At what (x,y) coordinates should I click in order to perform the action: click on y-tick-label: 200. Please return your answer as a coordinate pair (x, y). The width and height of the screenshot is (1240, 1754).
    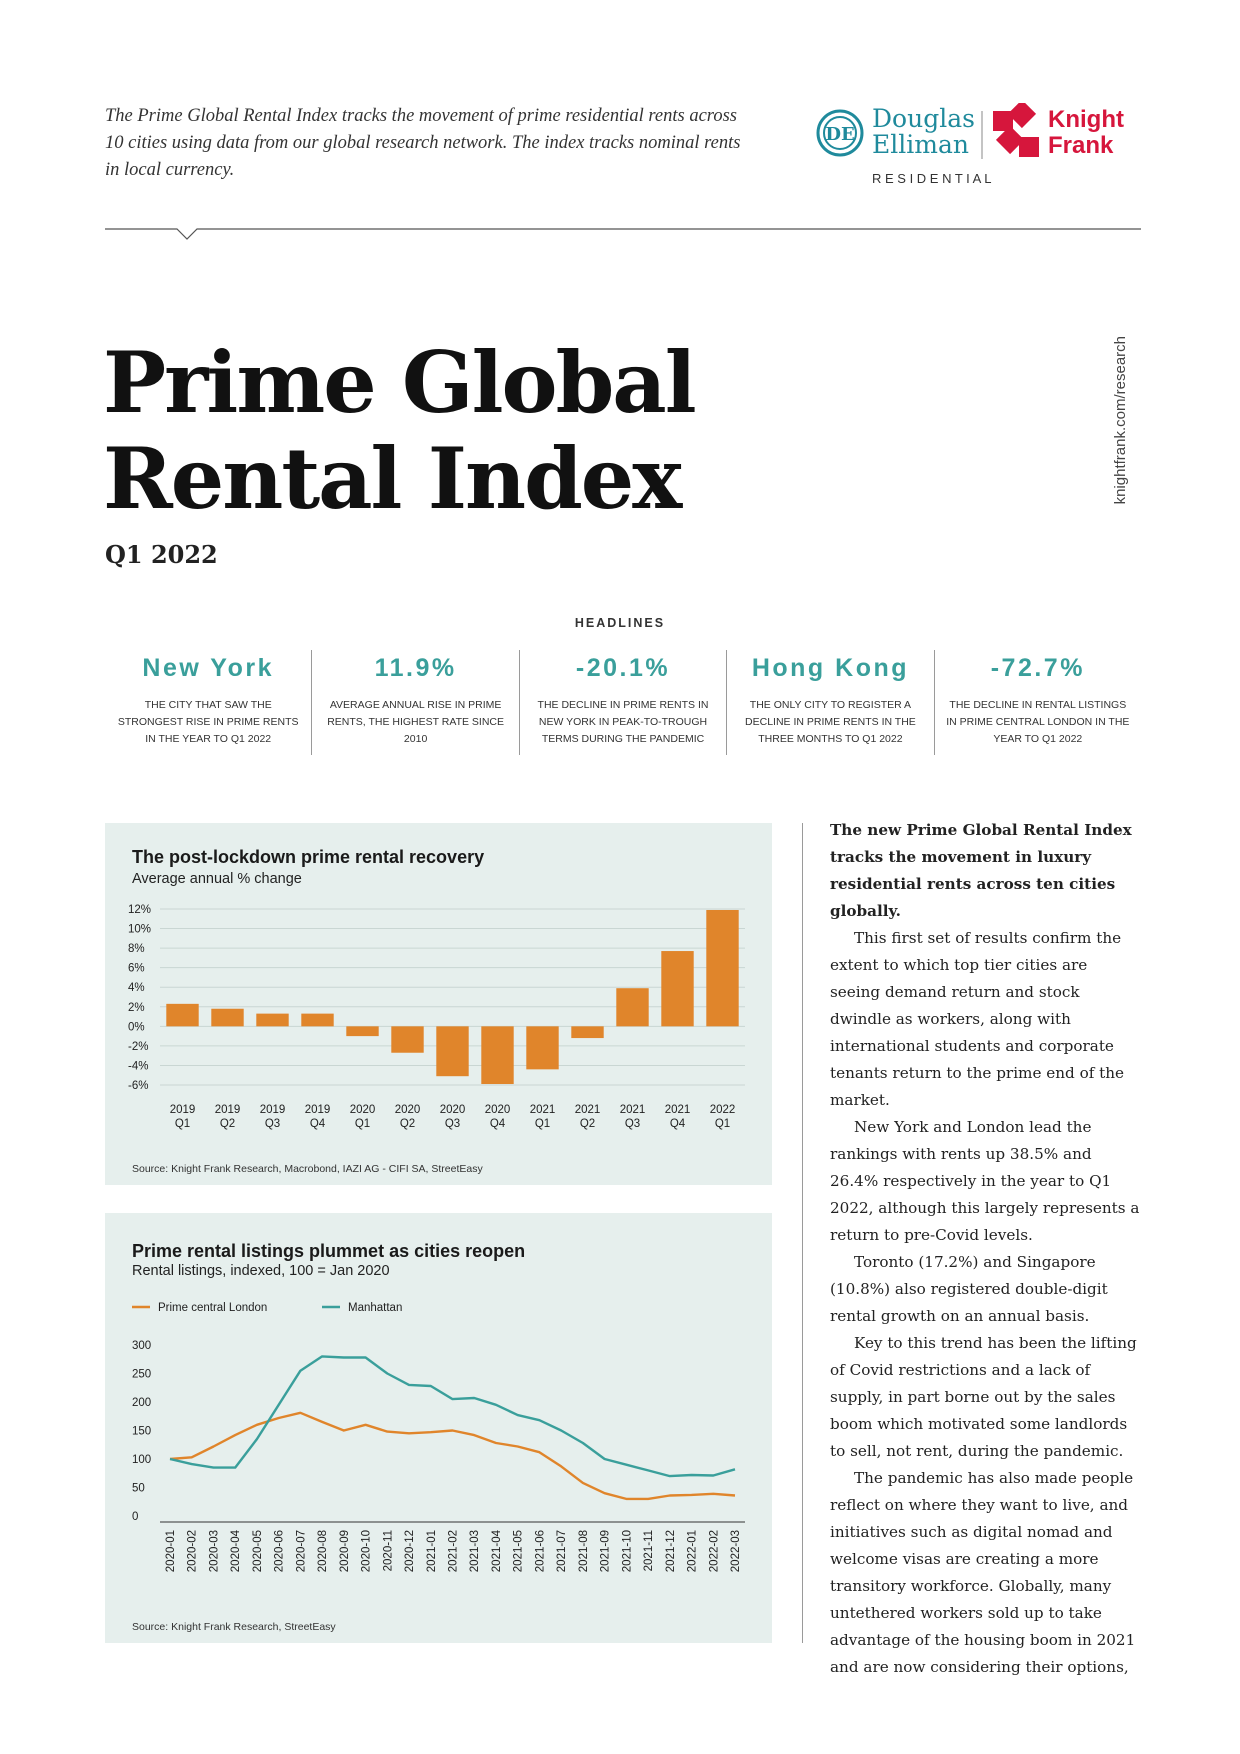
    Looking at the image, I should click on (141, 1403).